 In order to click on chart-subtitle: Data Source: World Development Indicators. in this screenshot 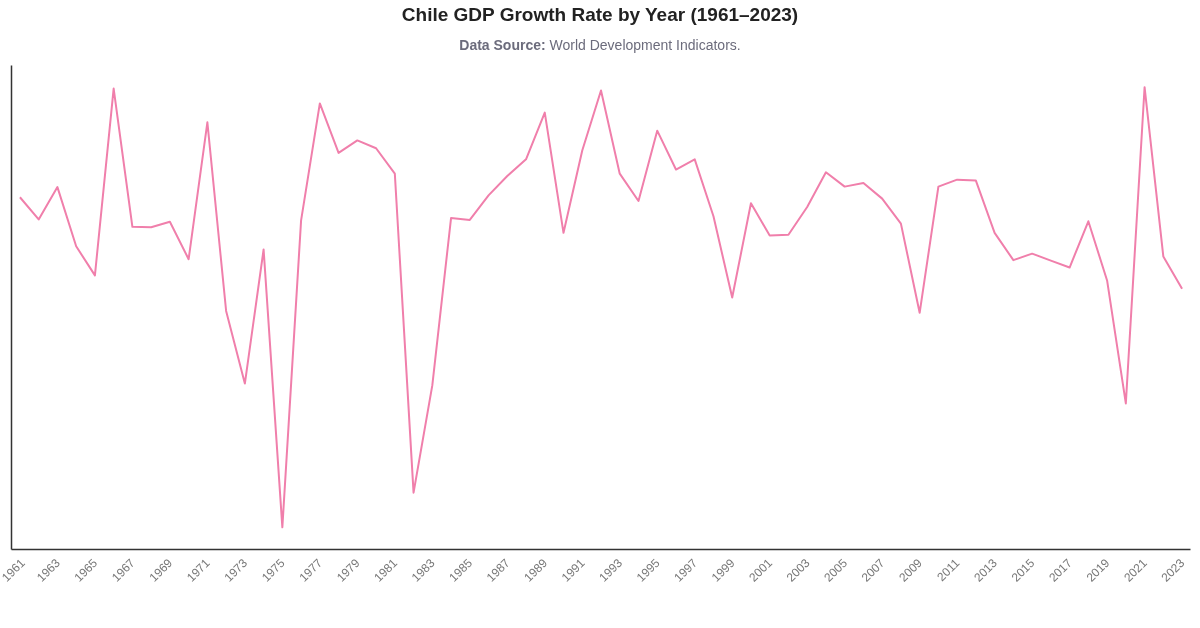, I will do `click(600, 45)`.